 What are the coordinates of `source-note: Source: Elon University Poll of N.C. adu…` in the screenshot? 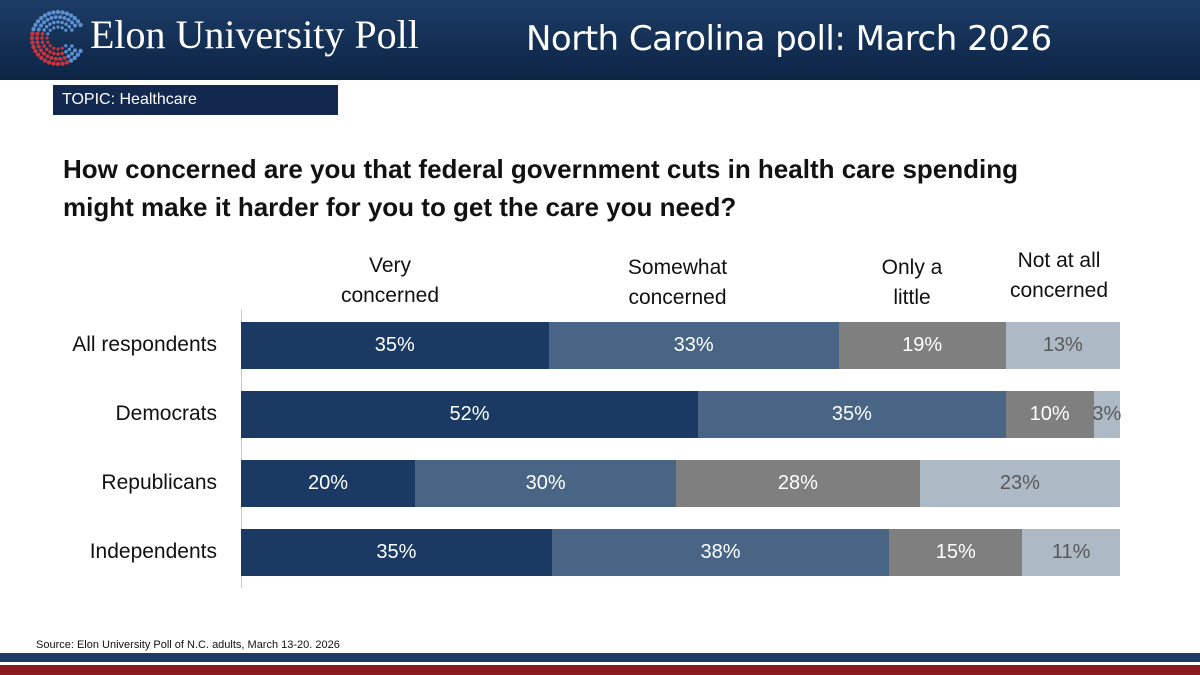 It's located at (188, 645).